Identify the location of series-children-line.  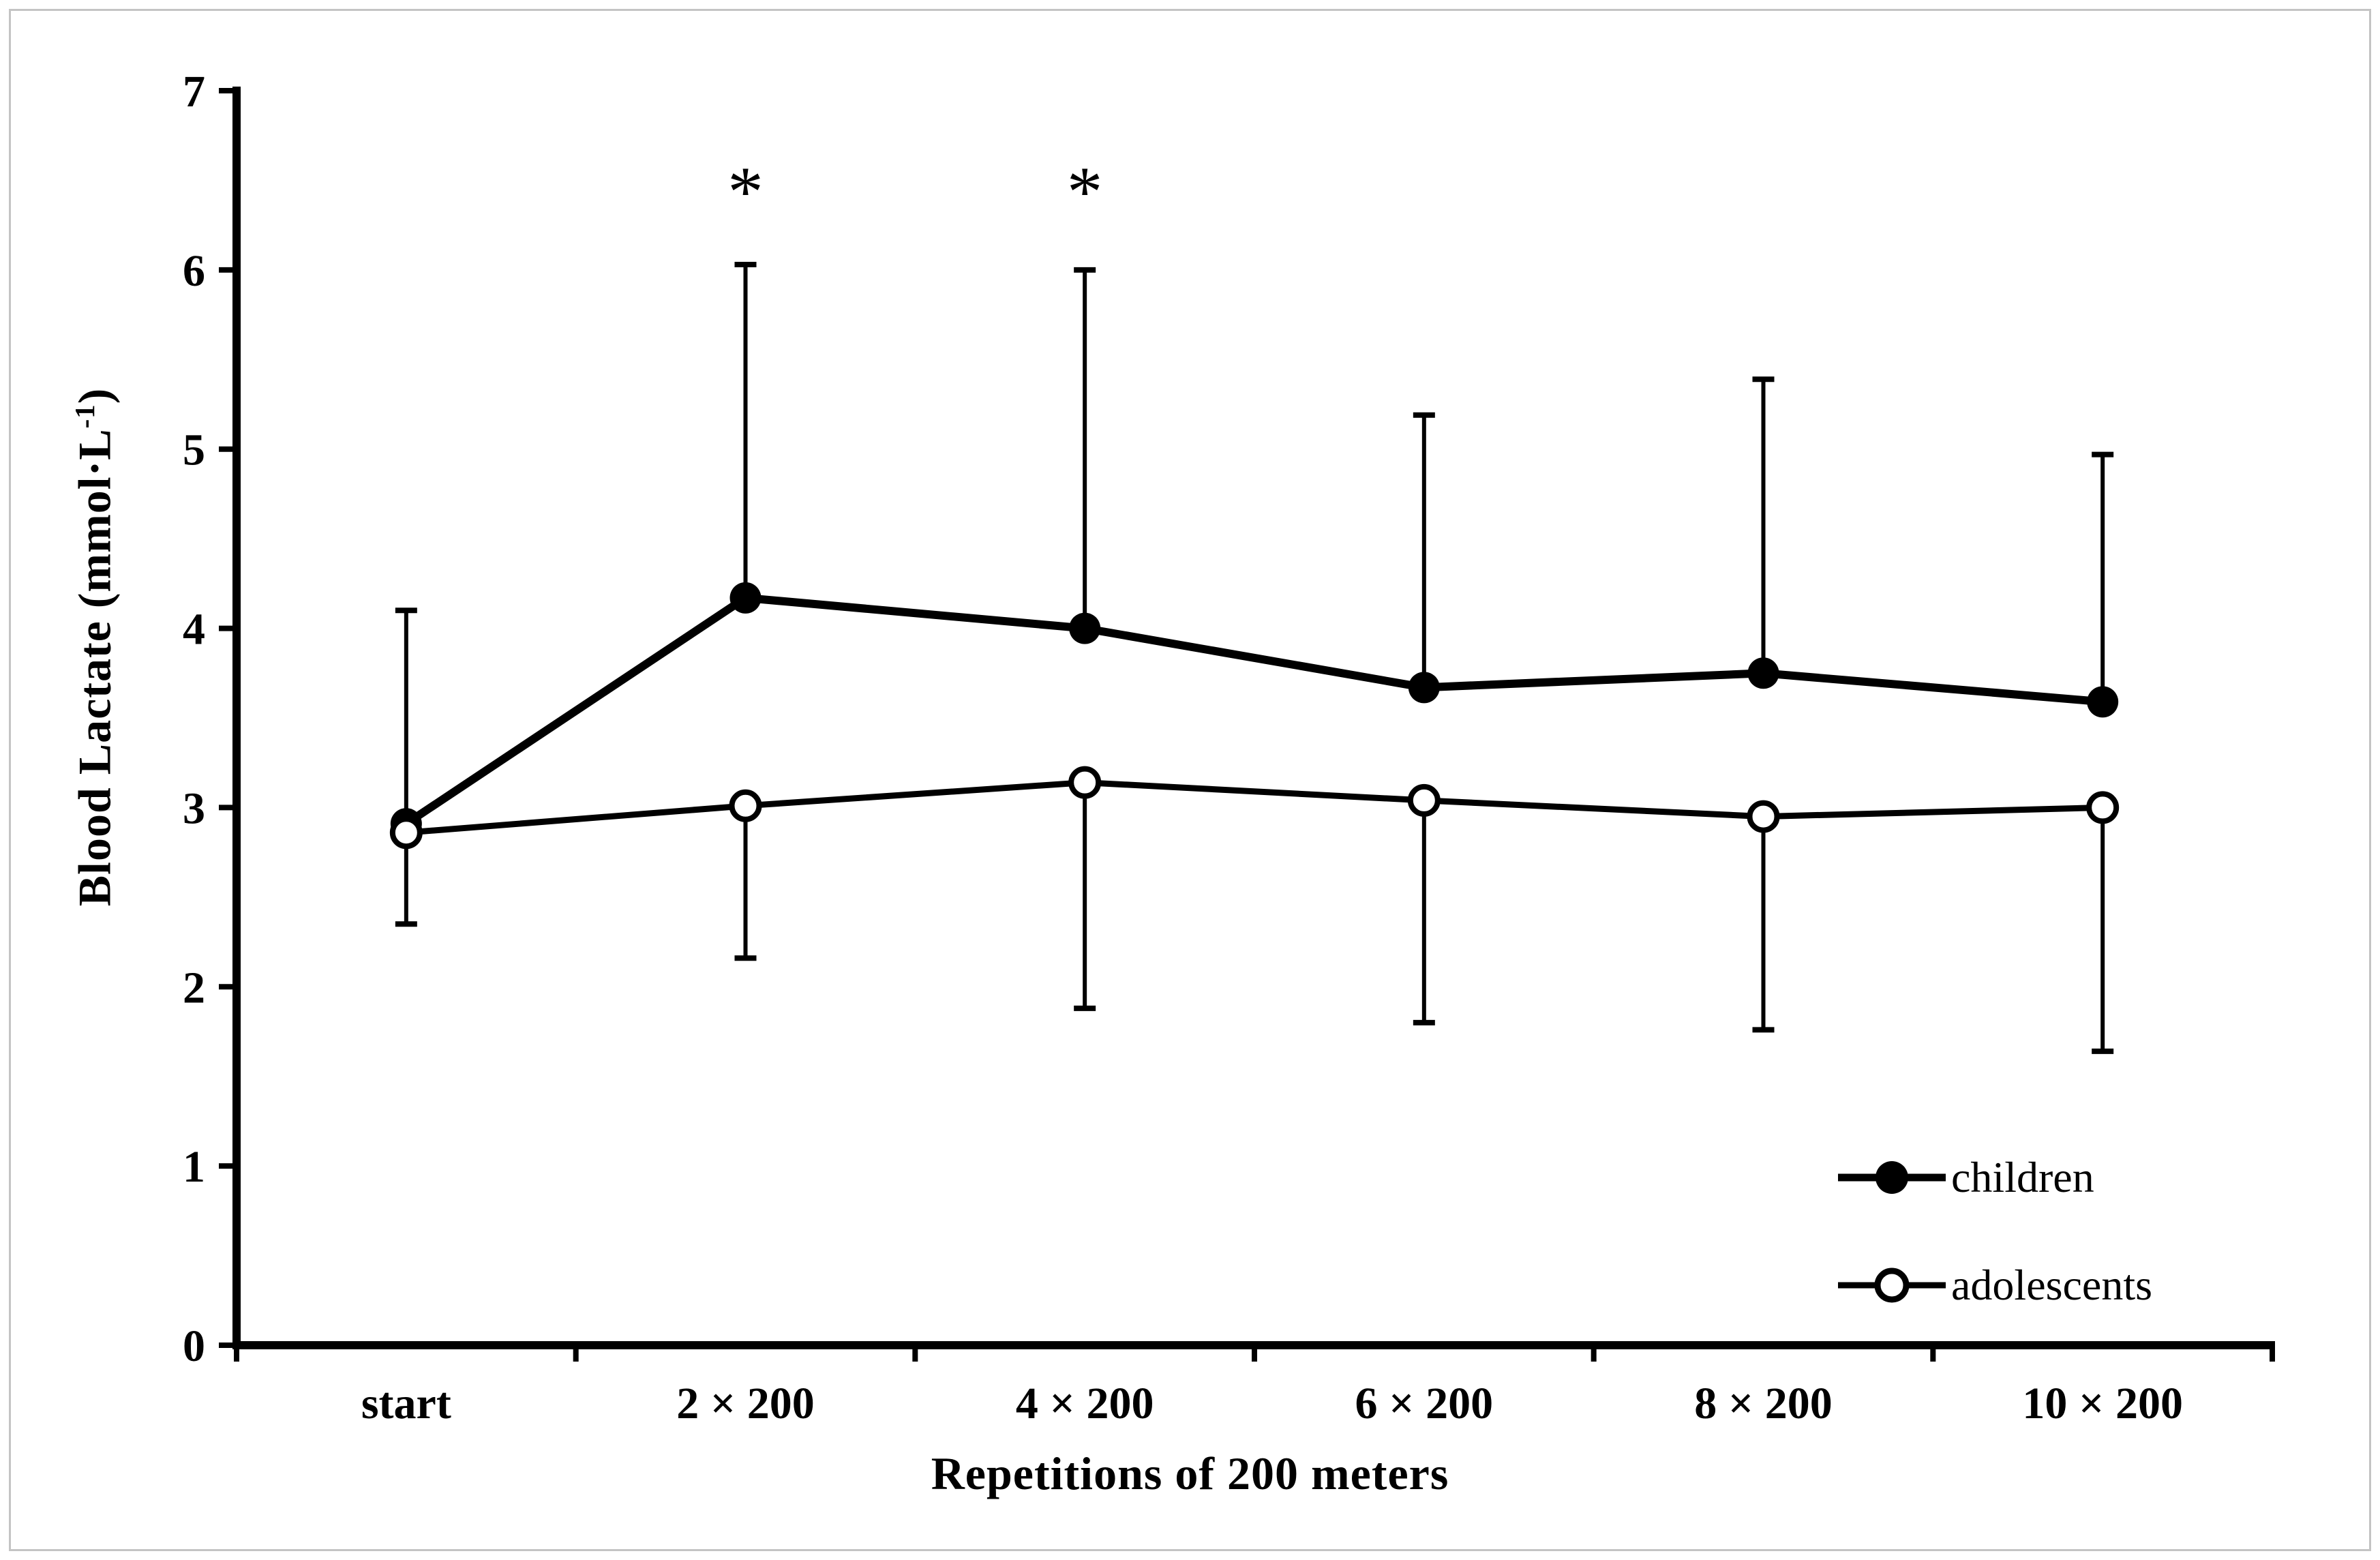
(1253, 710).